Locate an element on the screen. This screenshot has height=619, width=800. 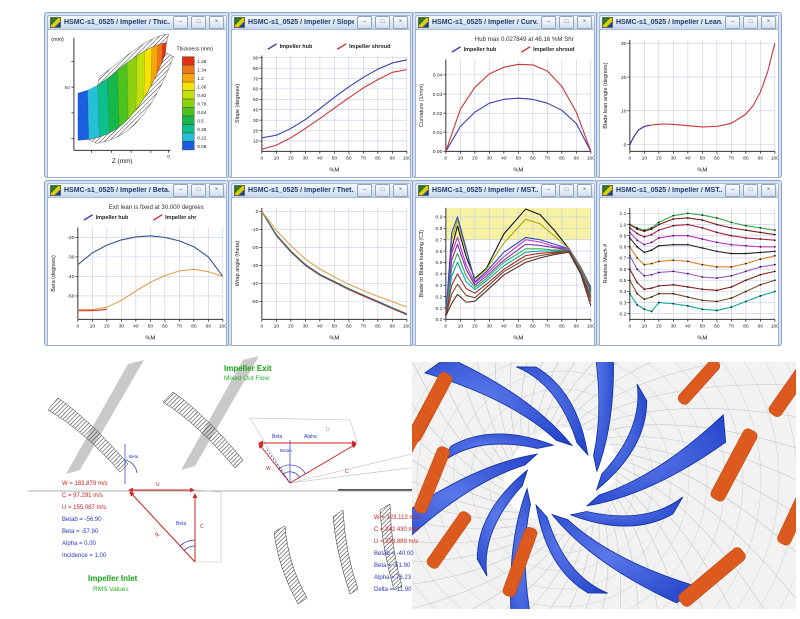
inlet-c-label: C is located at coordinates (202, 527).